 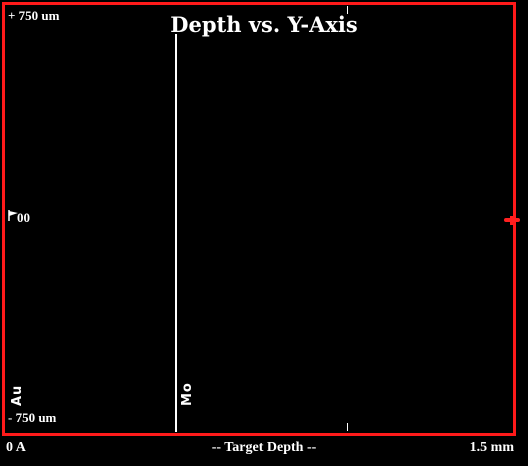 What do you see at coordinates (264, 24) in the screenshot?
I see `plot-title: Depth vs. Y-Axis` at bounding box center [264, 24].